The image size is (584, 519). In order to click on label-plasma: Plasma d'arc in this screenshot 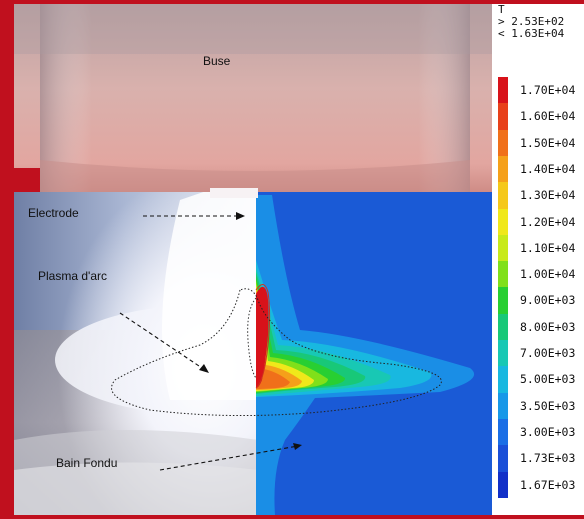, I will do `click(72, 276)`.